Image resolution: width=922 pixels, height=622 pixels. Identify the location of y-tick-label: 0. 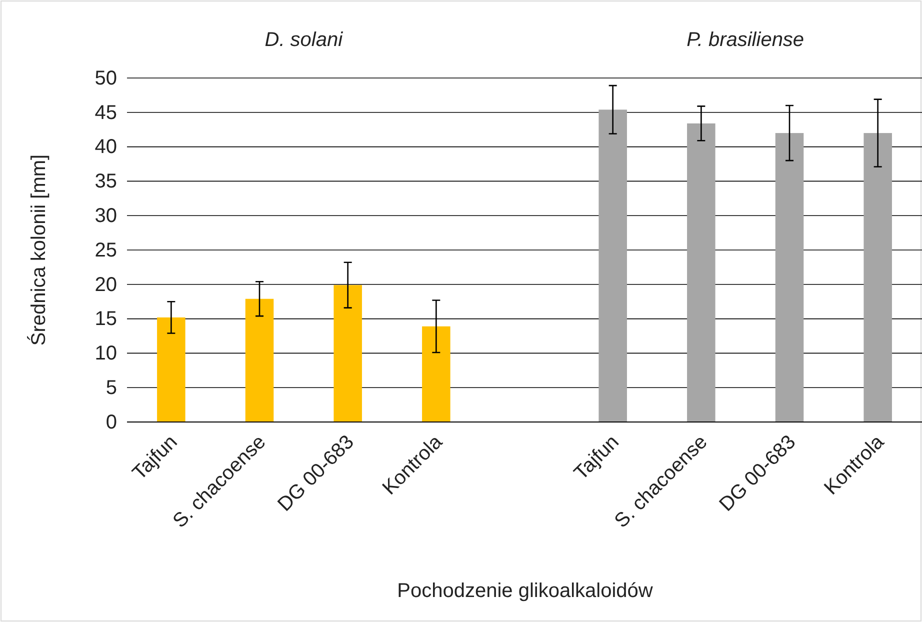
(111, 422).